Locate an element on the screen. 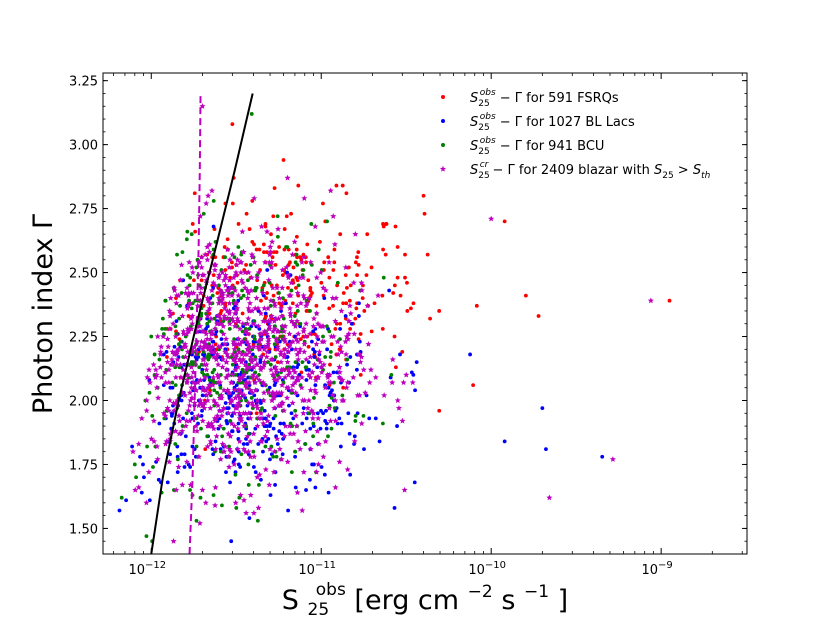  x-title-exp2: −1 is located at coordinates (536, 592).